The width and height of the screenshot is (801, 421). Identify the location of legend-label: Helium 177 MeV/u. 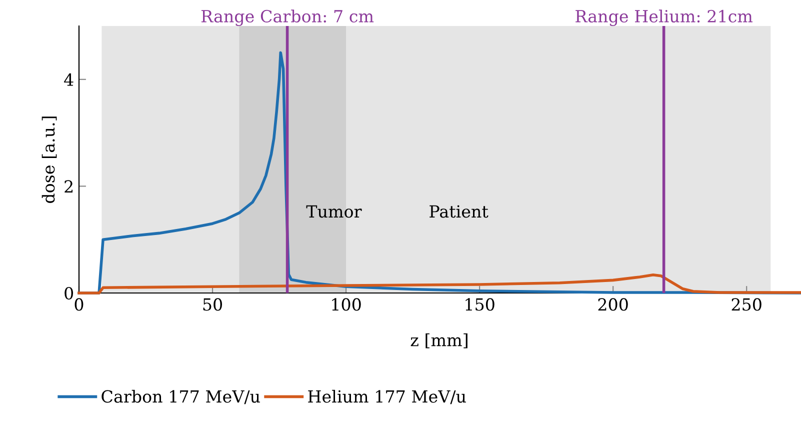
(387, 397).